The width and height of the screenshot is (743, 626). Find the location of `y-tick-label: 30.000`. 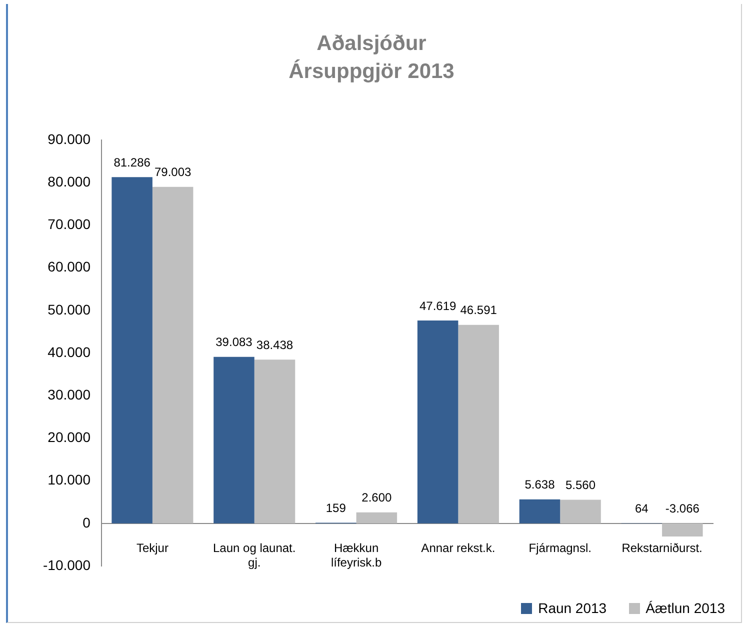

y-tick-label: 30.000 is located at coordinates (69, 394).